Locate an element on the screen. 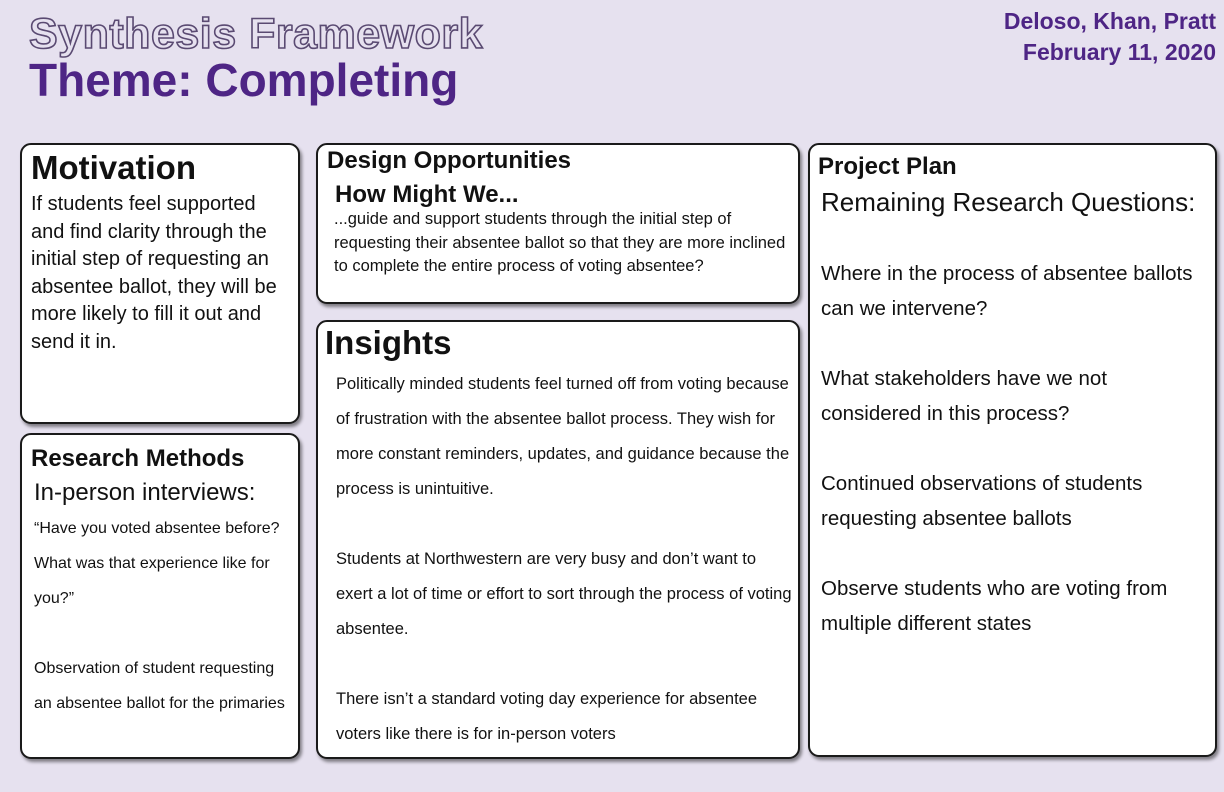 This screenshot has height=792, width=1224. framework-title: Synthesis Framework is located at coordinates (256, 34).